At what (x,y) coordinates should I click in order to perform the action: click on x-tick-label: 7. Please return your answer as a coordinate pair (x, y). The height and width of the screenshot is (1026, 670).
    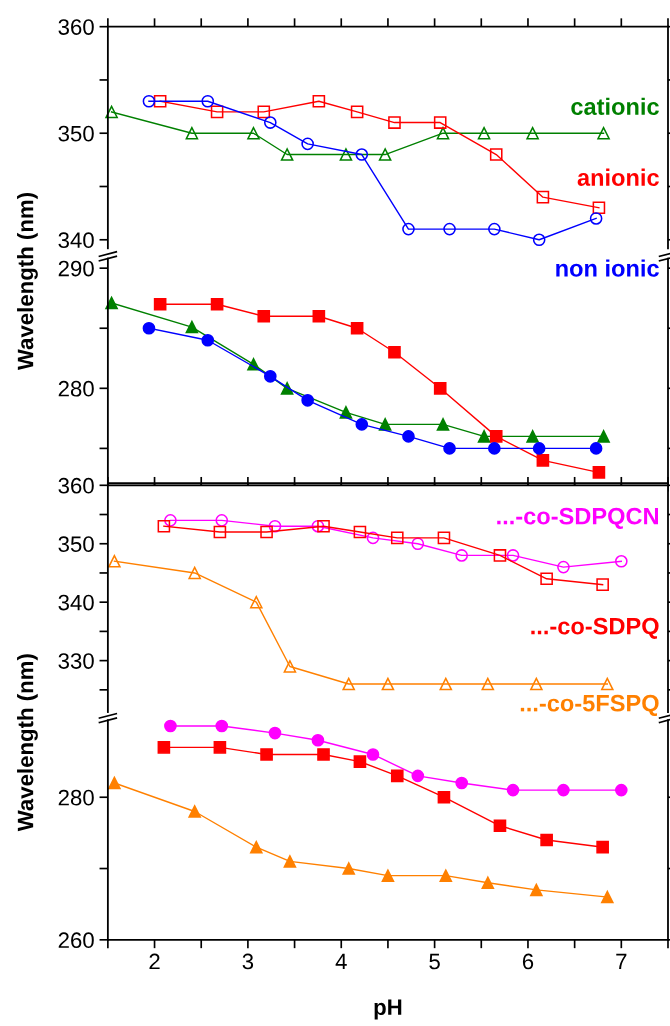
    Looking at the image, I should click on (621, 961).